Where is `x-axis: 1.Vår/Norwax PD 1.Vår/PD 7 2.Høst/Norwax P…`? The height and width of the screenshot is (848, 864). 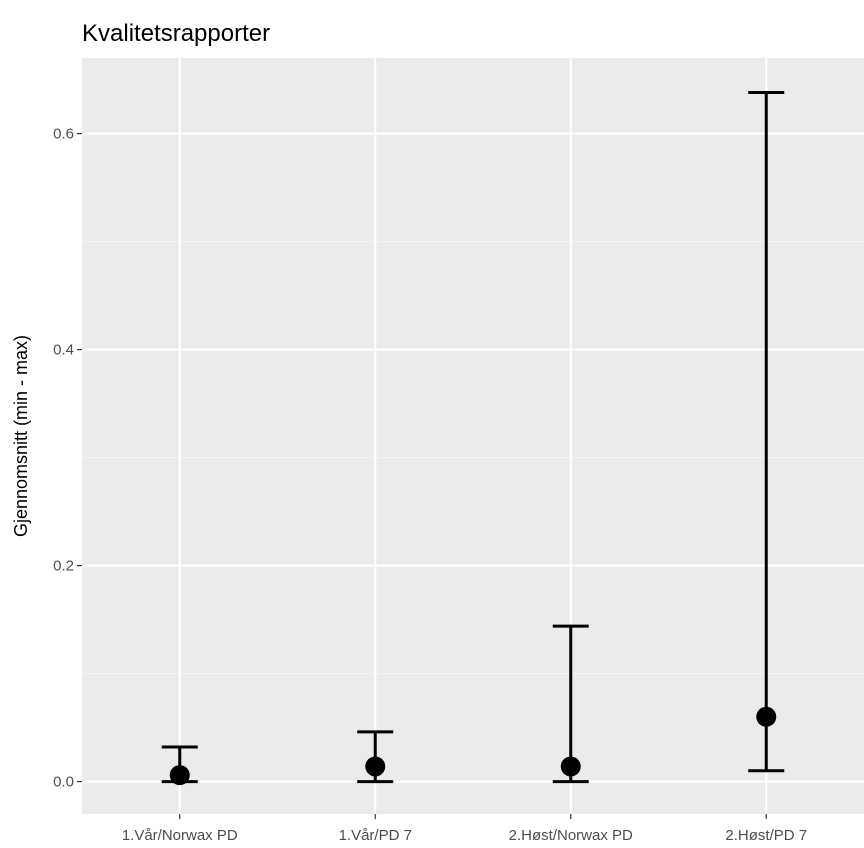 x-axis: 1.Vår/Norwax PD 1.Vår/PD 7 2.Høst/Norwax P… is located at coordinates (464, 829).